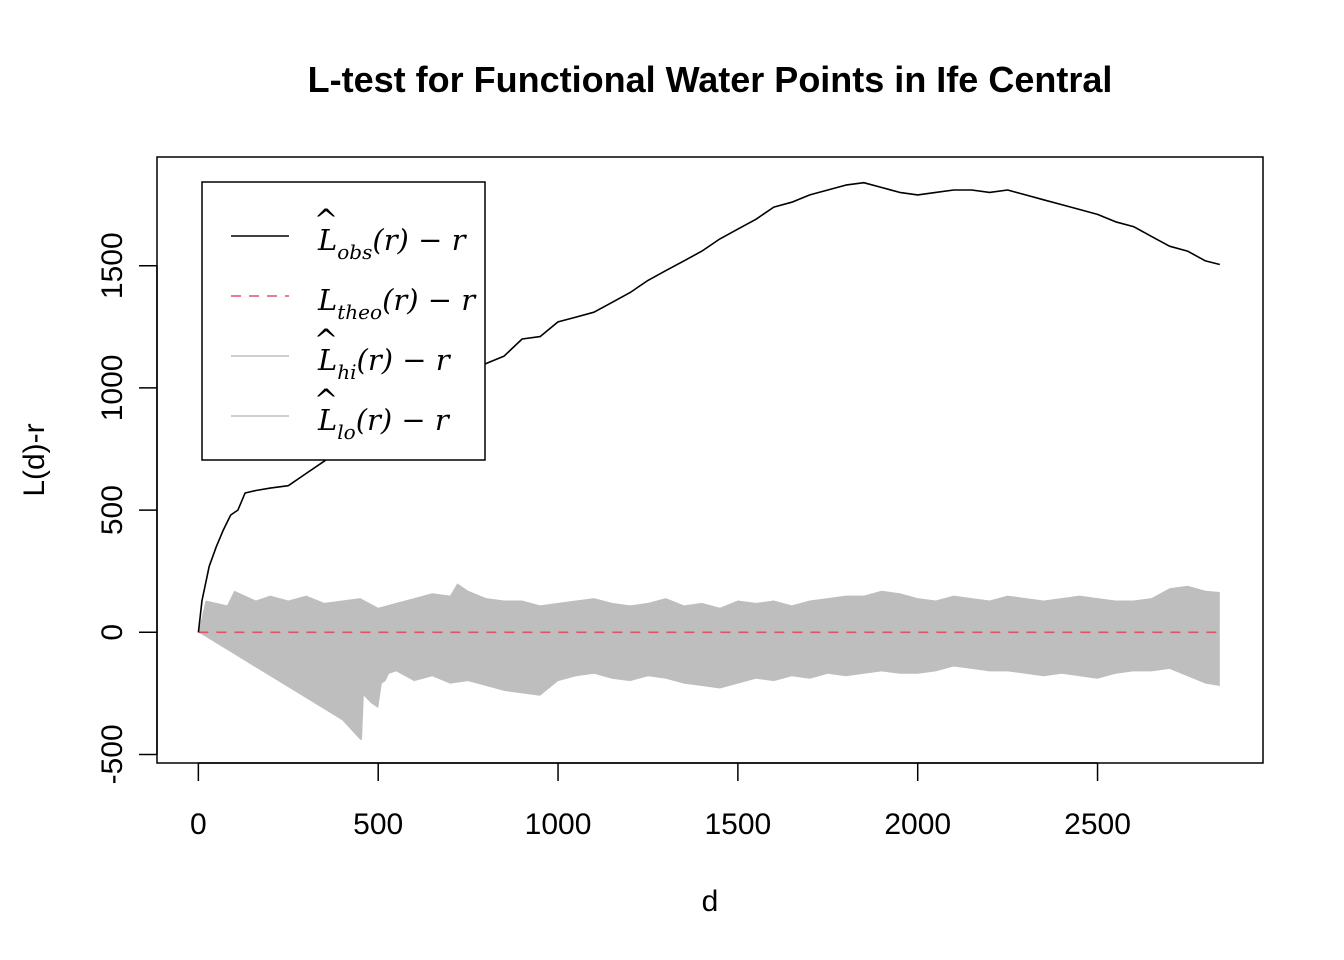 The image size is (1344, 960). What do you see at coordinates (198, 824) in the screenshot?
I see `x-tick-label: 0` at bounding box center [198, 824].